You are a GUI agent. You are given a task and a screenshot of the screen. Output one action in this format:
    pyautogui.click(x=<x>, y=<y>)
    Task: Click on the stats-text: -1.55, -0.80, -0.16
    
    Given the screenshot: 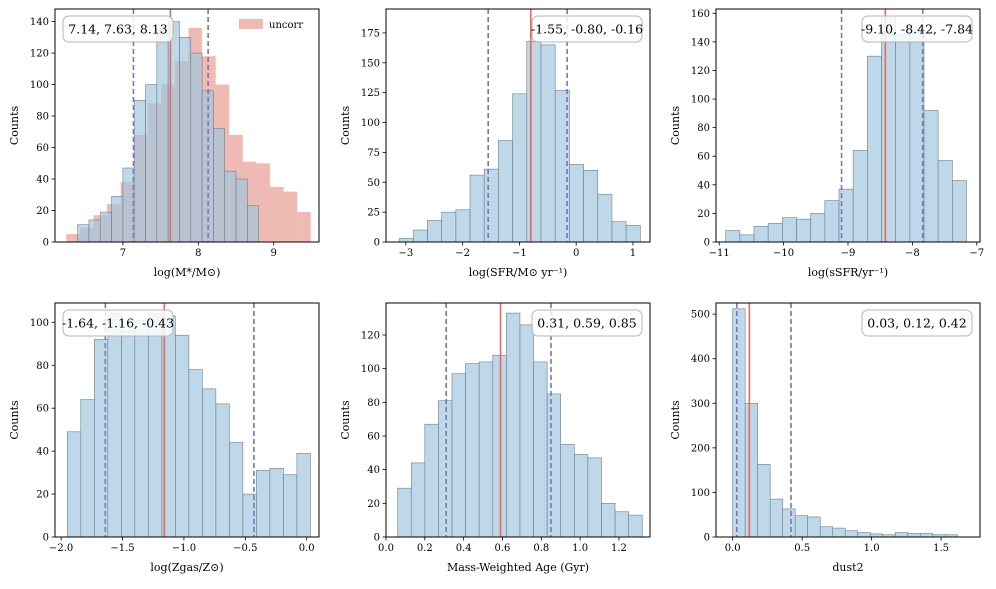 What is the action you would take?
    pyautogui.click(x=587, y=29)
    